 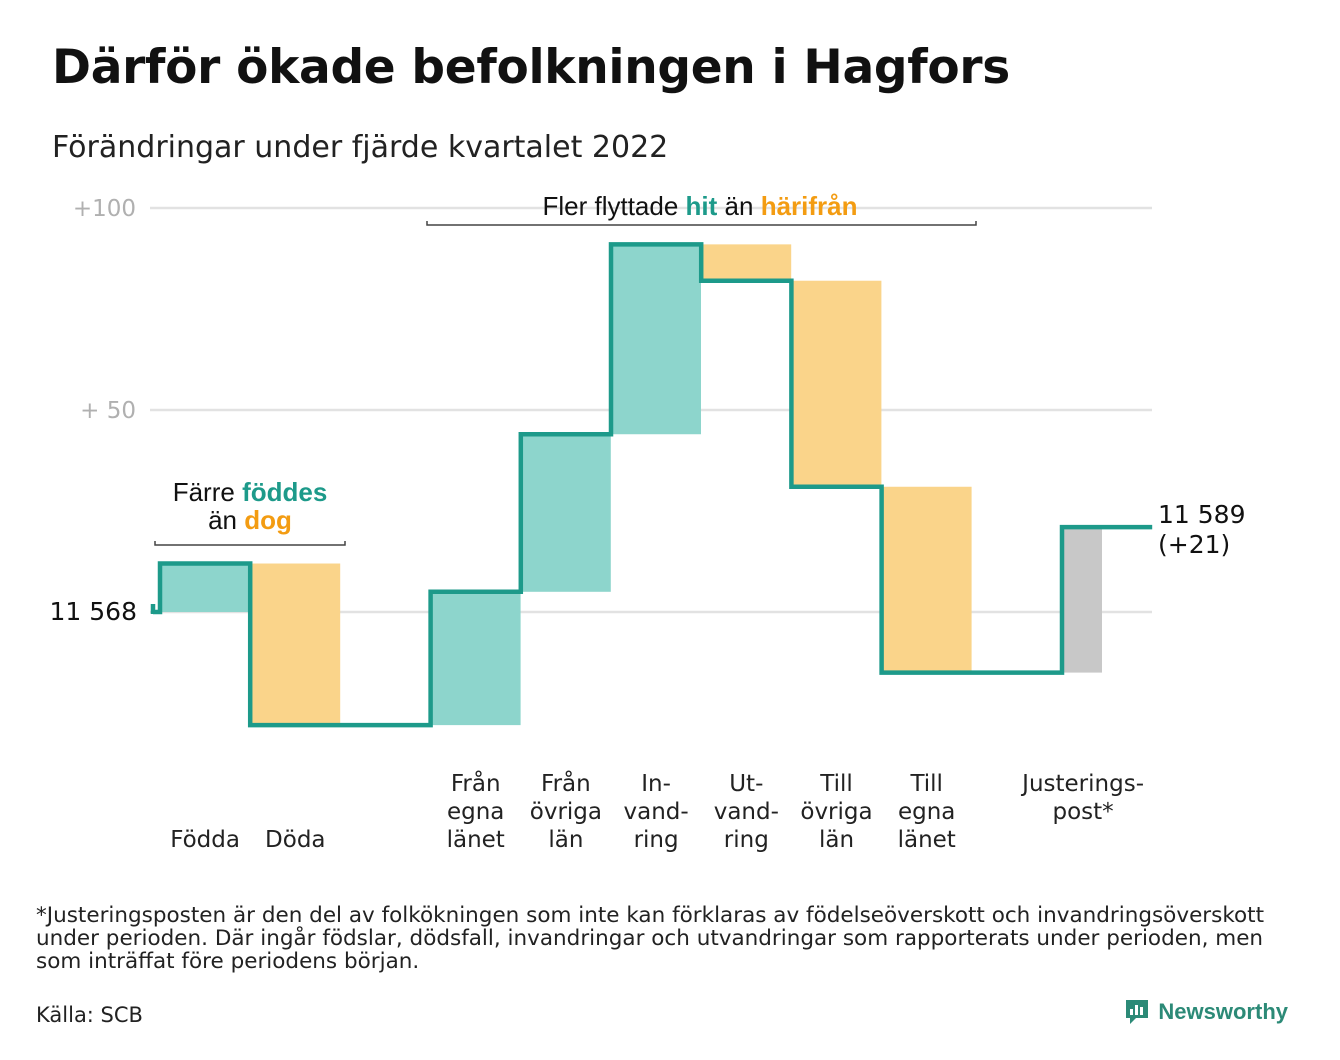 I want to click on start-value-label: 11 568, so click(x=93, y=611).